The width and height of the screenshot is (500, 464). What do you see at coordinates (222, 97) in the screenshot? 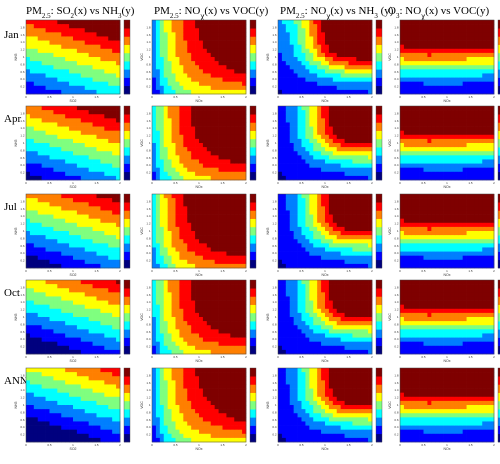
I see `x-tick-label: 1.5` at bounding box center [222, 97].